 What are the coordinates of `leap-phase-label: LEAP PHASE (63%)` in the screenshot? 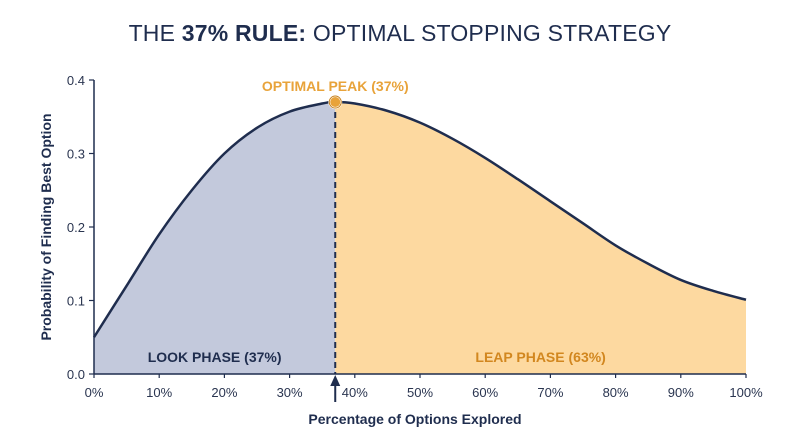 It's located at (540, 357).